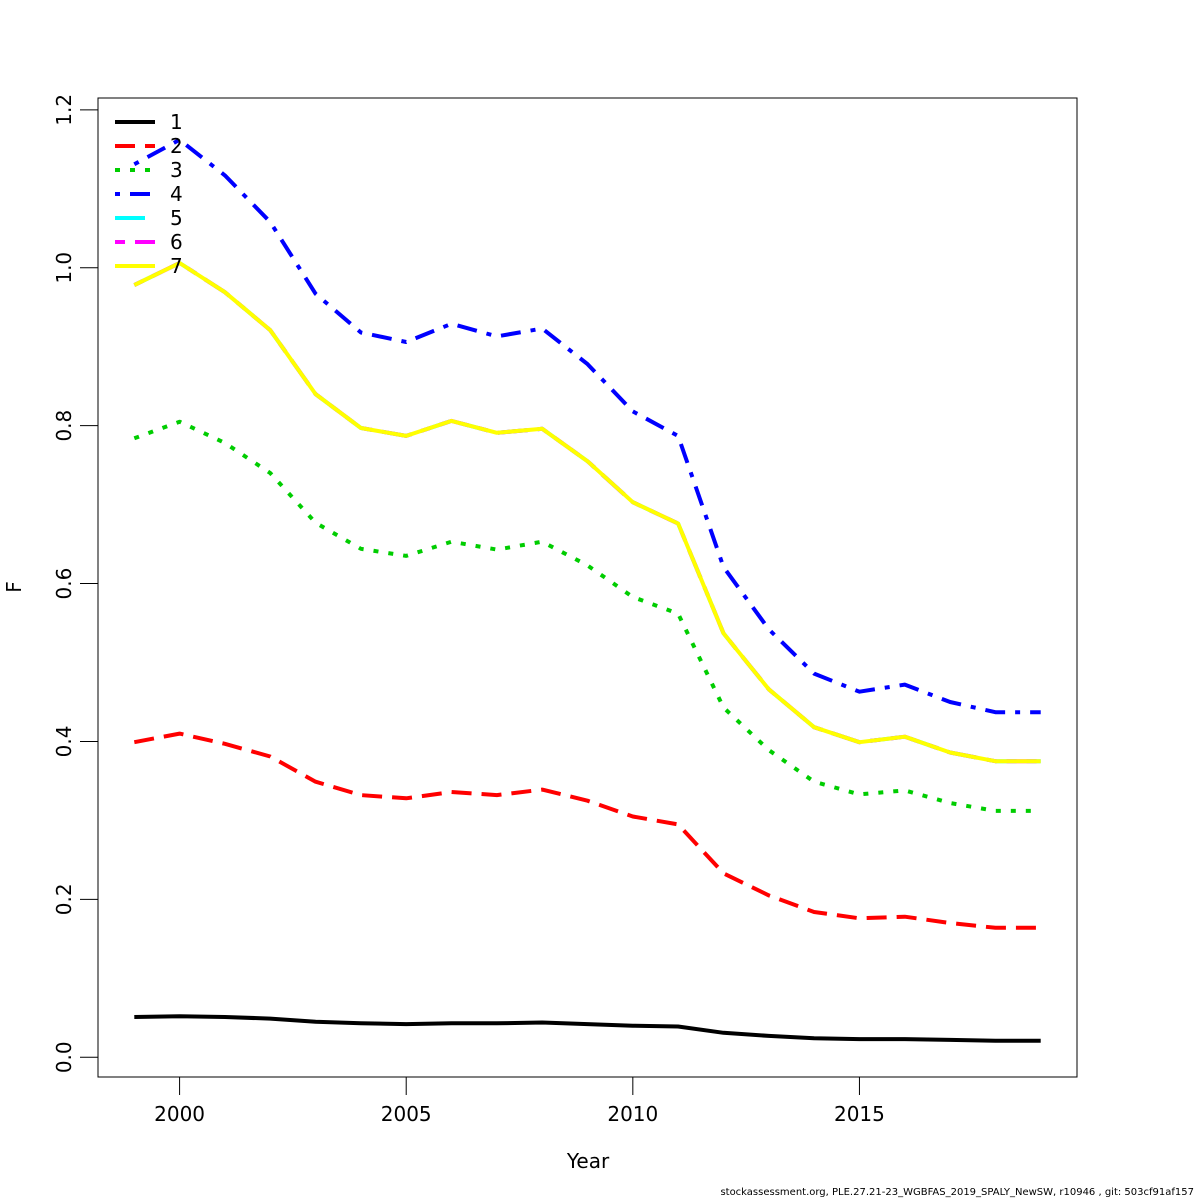  Describe the element at coordinates (14, 587) in the screenshot. I see `y-axis-label: F` at that location.